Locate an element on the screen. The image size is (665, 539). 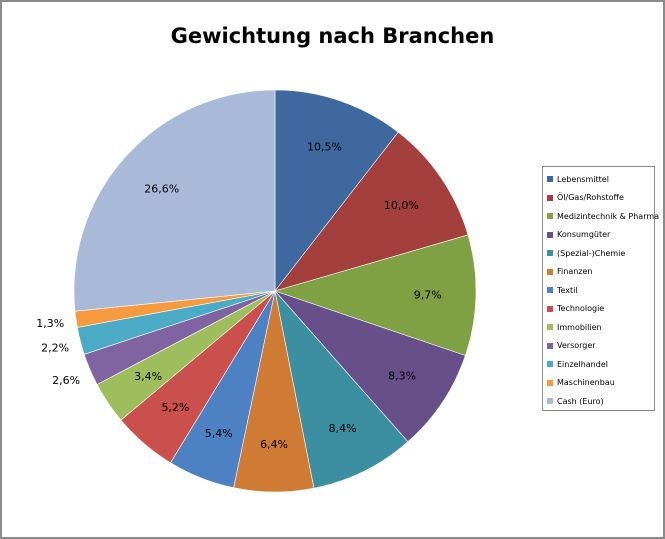
slice-label: 8,4% is located at coordinates (343, 428).